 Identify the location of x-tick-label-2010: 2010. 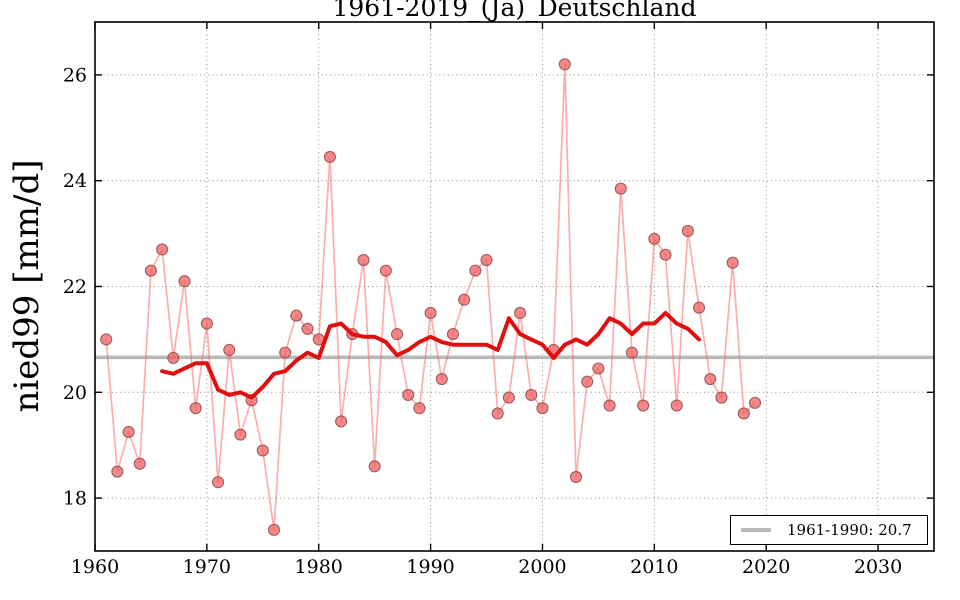
(654, 567).